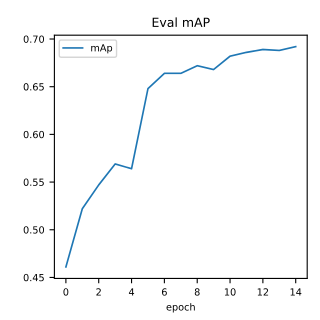 This screenshot has height=320, width=320. I want to click on chart-title: Eval mAP, so click(181, 22).